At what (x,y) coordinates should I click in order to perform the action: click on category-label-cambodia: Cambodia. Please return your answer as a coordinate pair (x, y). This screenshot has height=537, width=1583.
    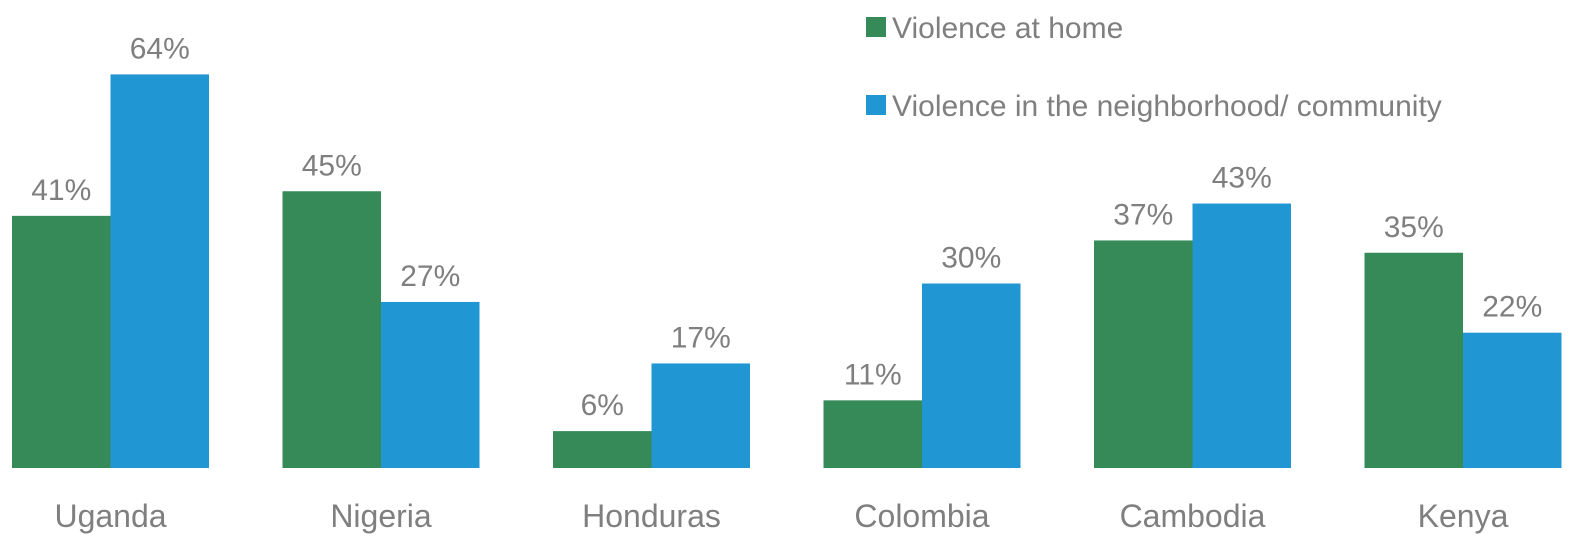
    Looking at the image, I should click on (1193, 516).